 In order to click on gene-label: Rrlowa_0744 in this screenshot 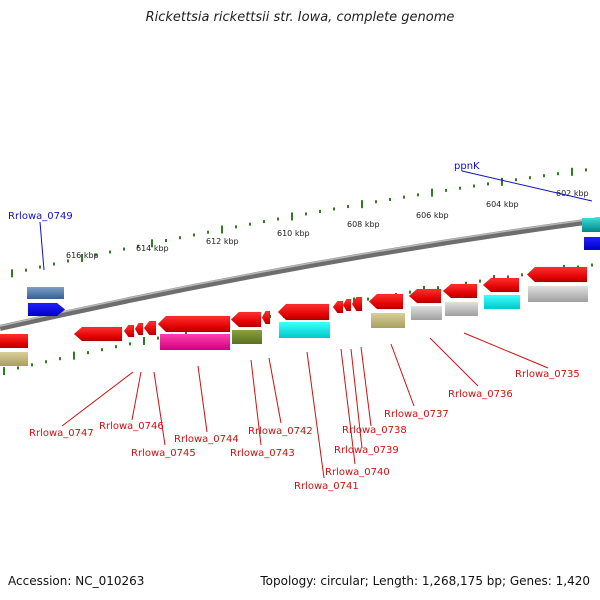, I will do `click(206, 439)`.